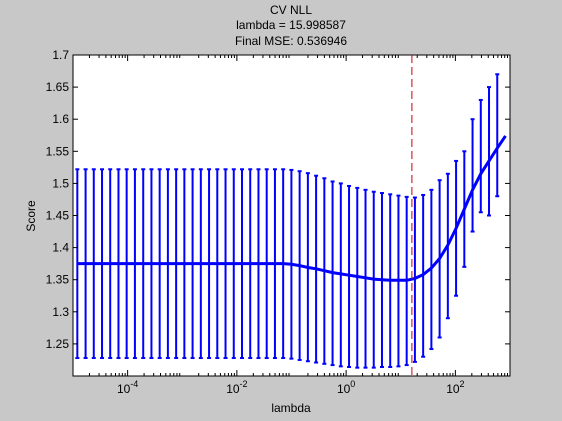 The image size is (562, 421). I want to click on y-axis-label: Score, so click(31, 216).